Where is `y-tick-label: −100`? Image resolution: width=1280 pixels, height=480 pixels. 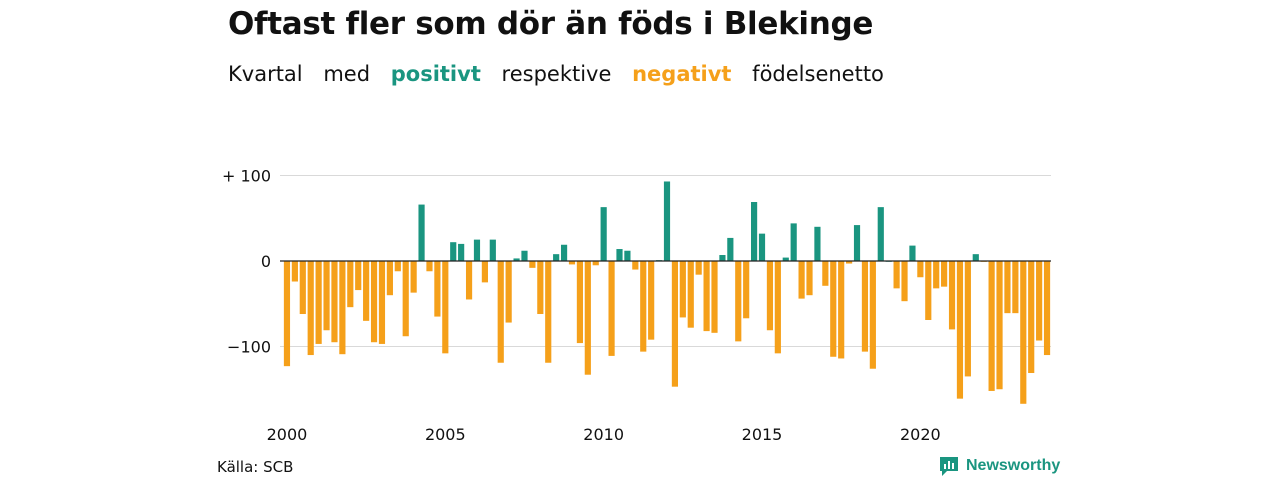
y-tick-label: −100 is located at coordinates (249, 347).